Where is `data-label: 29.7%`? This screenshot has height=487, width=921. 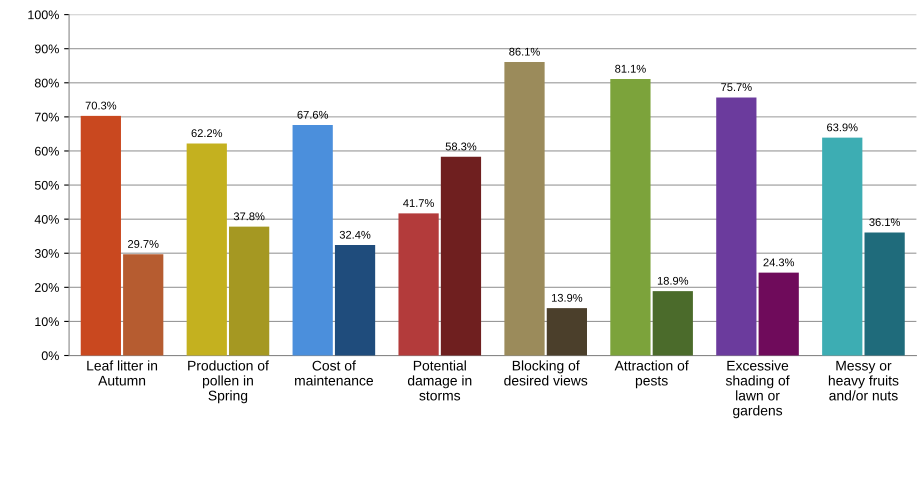
data-label: 29.7% is located at coordinates (143, 244).